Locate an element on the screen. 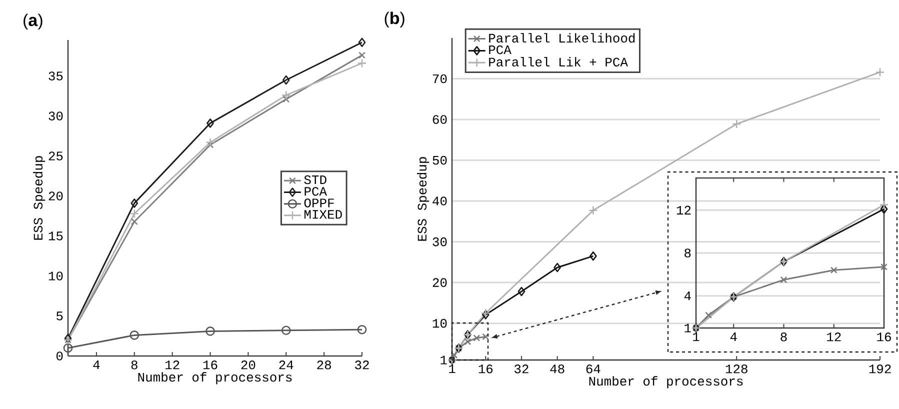  y-tick-label: 12 is located at coordinates (683, 210).